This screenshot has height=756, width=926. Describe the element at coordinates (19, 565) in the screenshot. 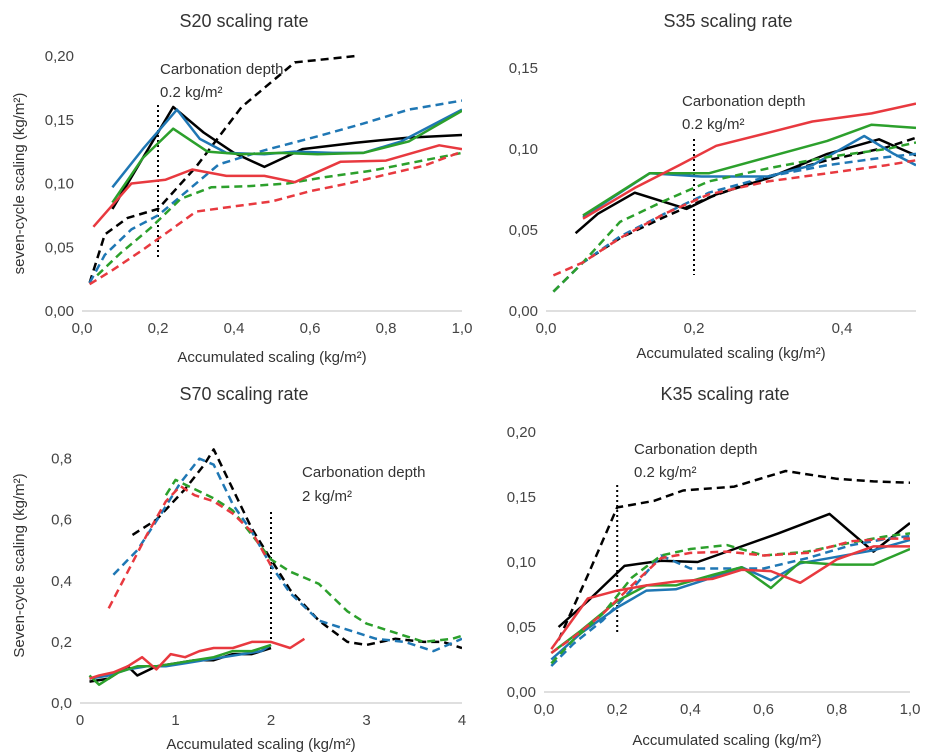

I see `y-axis-label: Seven-cycle scaling (kg/m²)` at that location.